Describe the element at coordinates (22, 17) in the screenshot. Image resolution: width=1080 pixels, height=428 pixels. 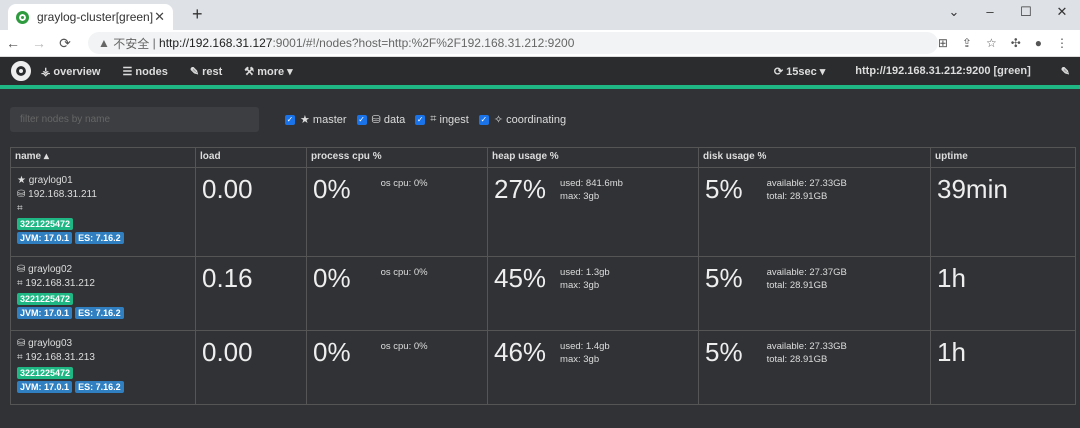
I see `favicon-icon` at that location.